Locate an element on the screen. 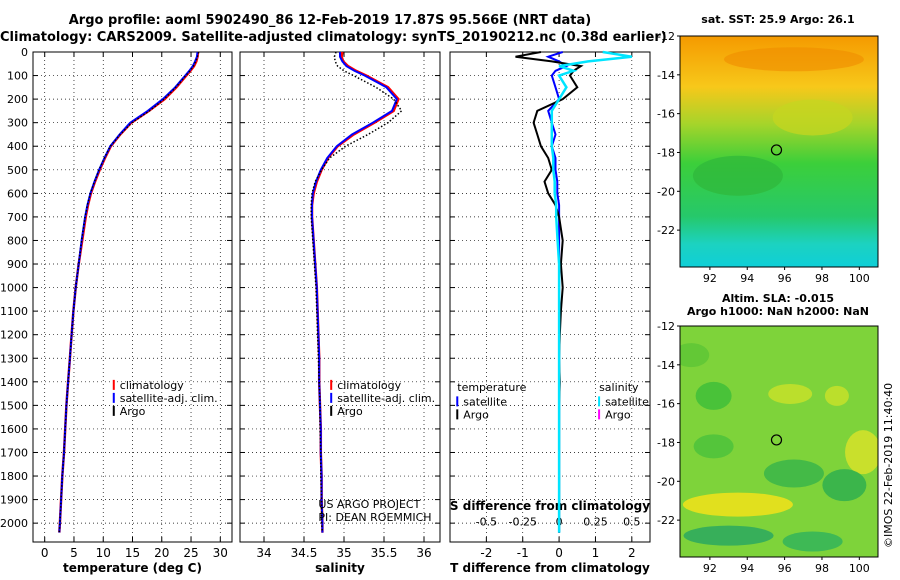  sla-map-title-line2: Argo h1000: NaN h2000: NaN is located at coordinates (778, 311).